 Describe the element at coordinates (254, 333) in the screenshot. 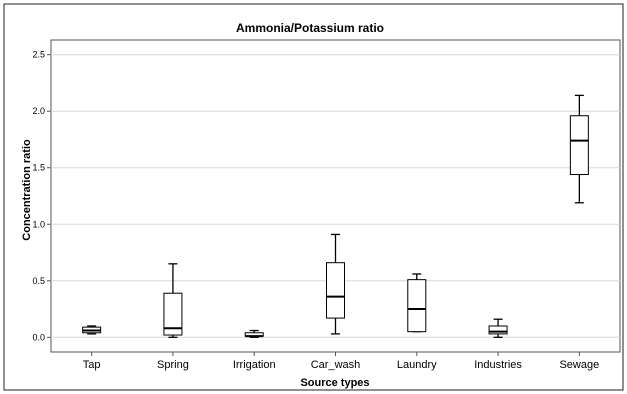

I see `box-irrigation` at that location.